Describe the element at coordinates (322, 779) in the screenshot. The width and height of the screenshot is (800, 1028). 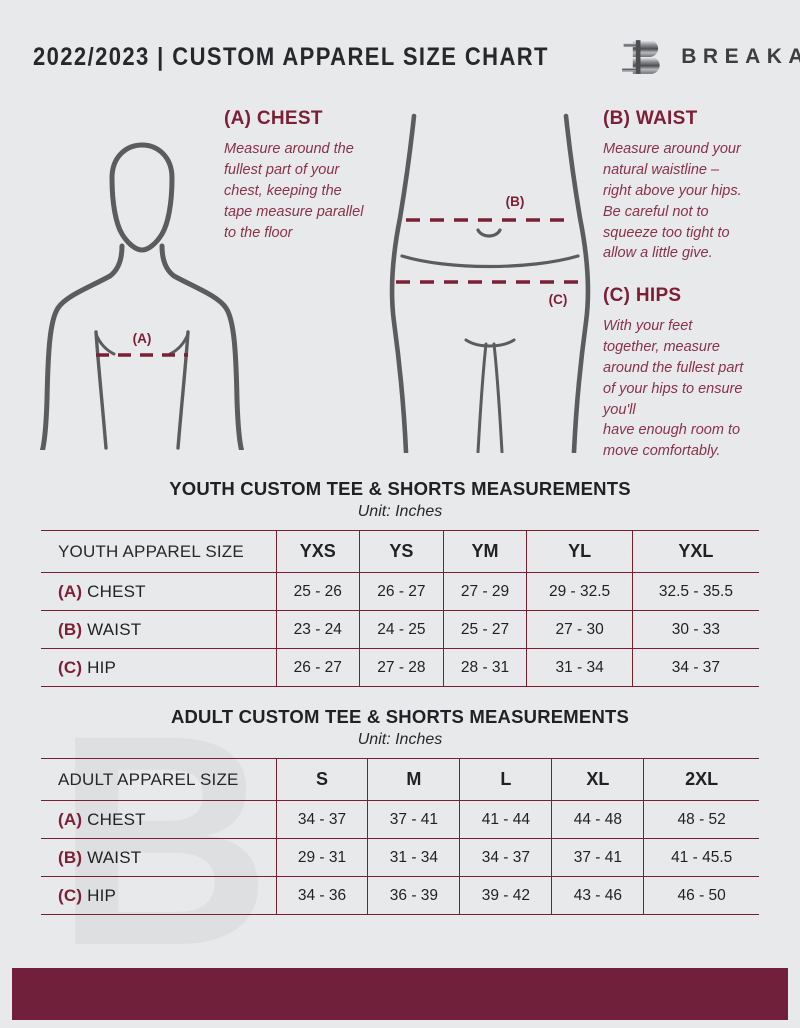
I see `adult-size-header: S` at that location.